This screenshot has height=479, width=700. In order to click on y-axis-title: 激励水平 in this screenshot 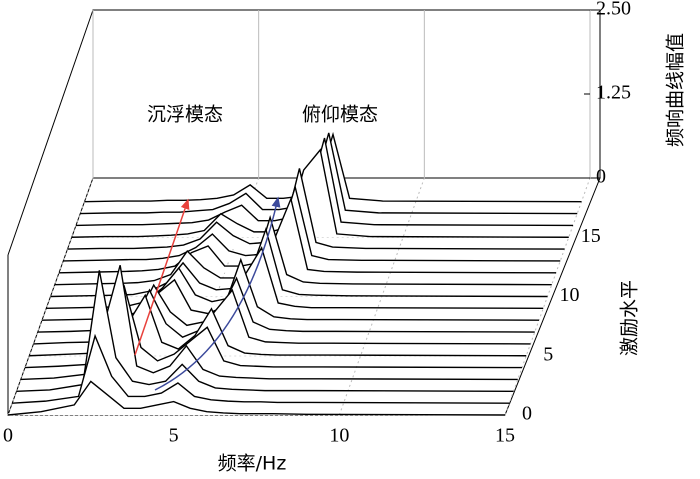, I will do `click(630, 318)`.